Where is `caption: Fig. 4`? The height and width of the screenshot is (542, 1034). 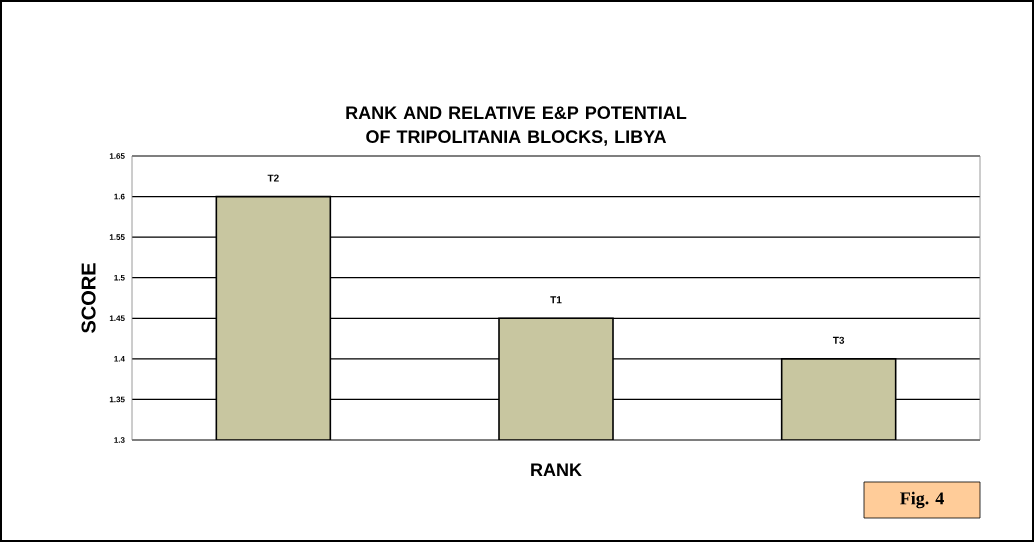 caption: Fig. 4 is located at coordinates (922, 500).